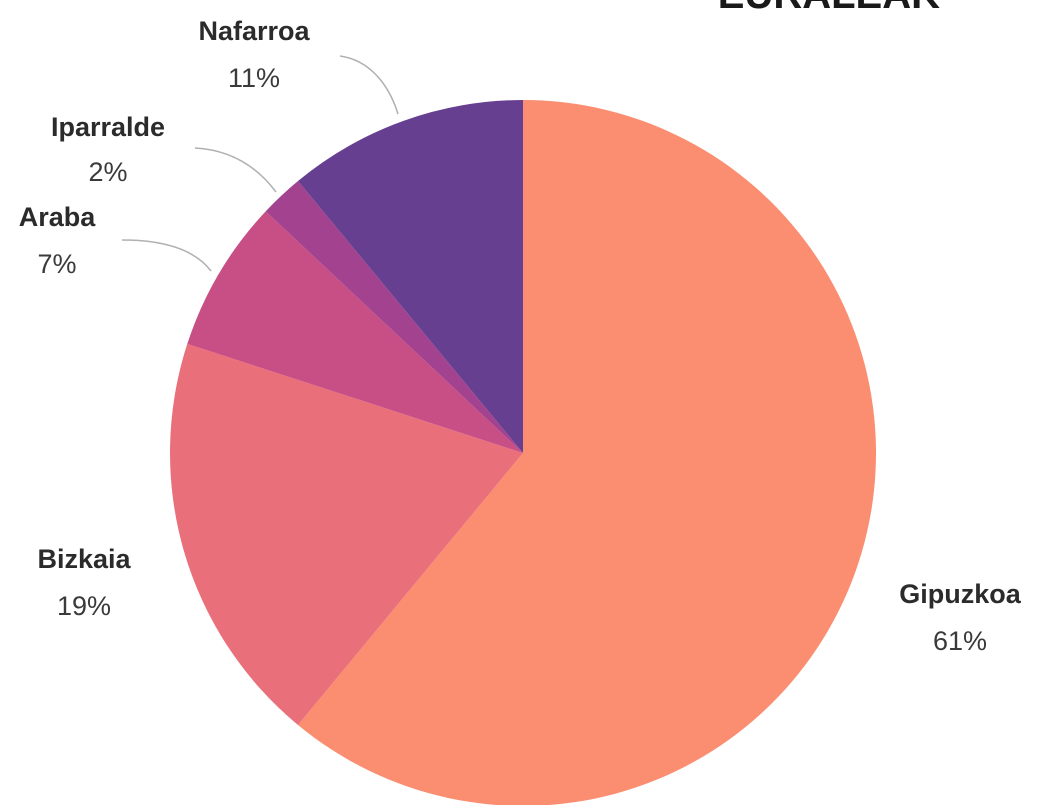 The image size is (1040, 805). I want to click on pie-slice-nafarroa, so click(410, 276).